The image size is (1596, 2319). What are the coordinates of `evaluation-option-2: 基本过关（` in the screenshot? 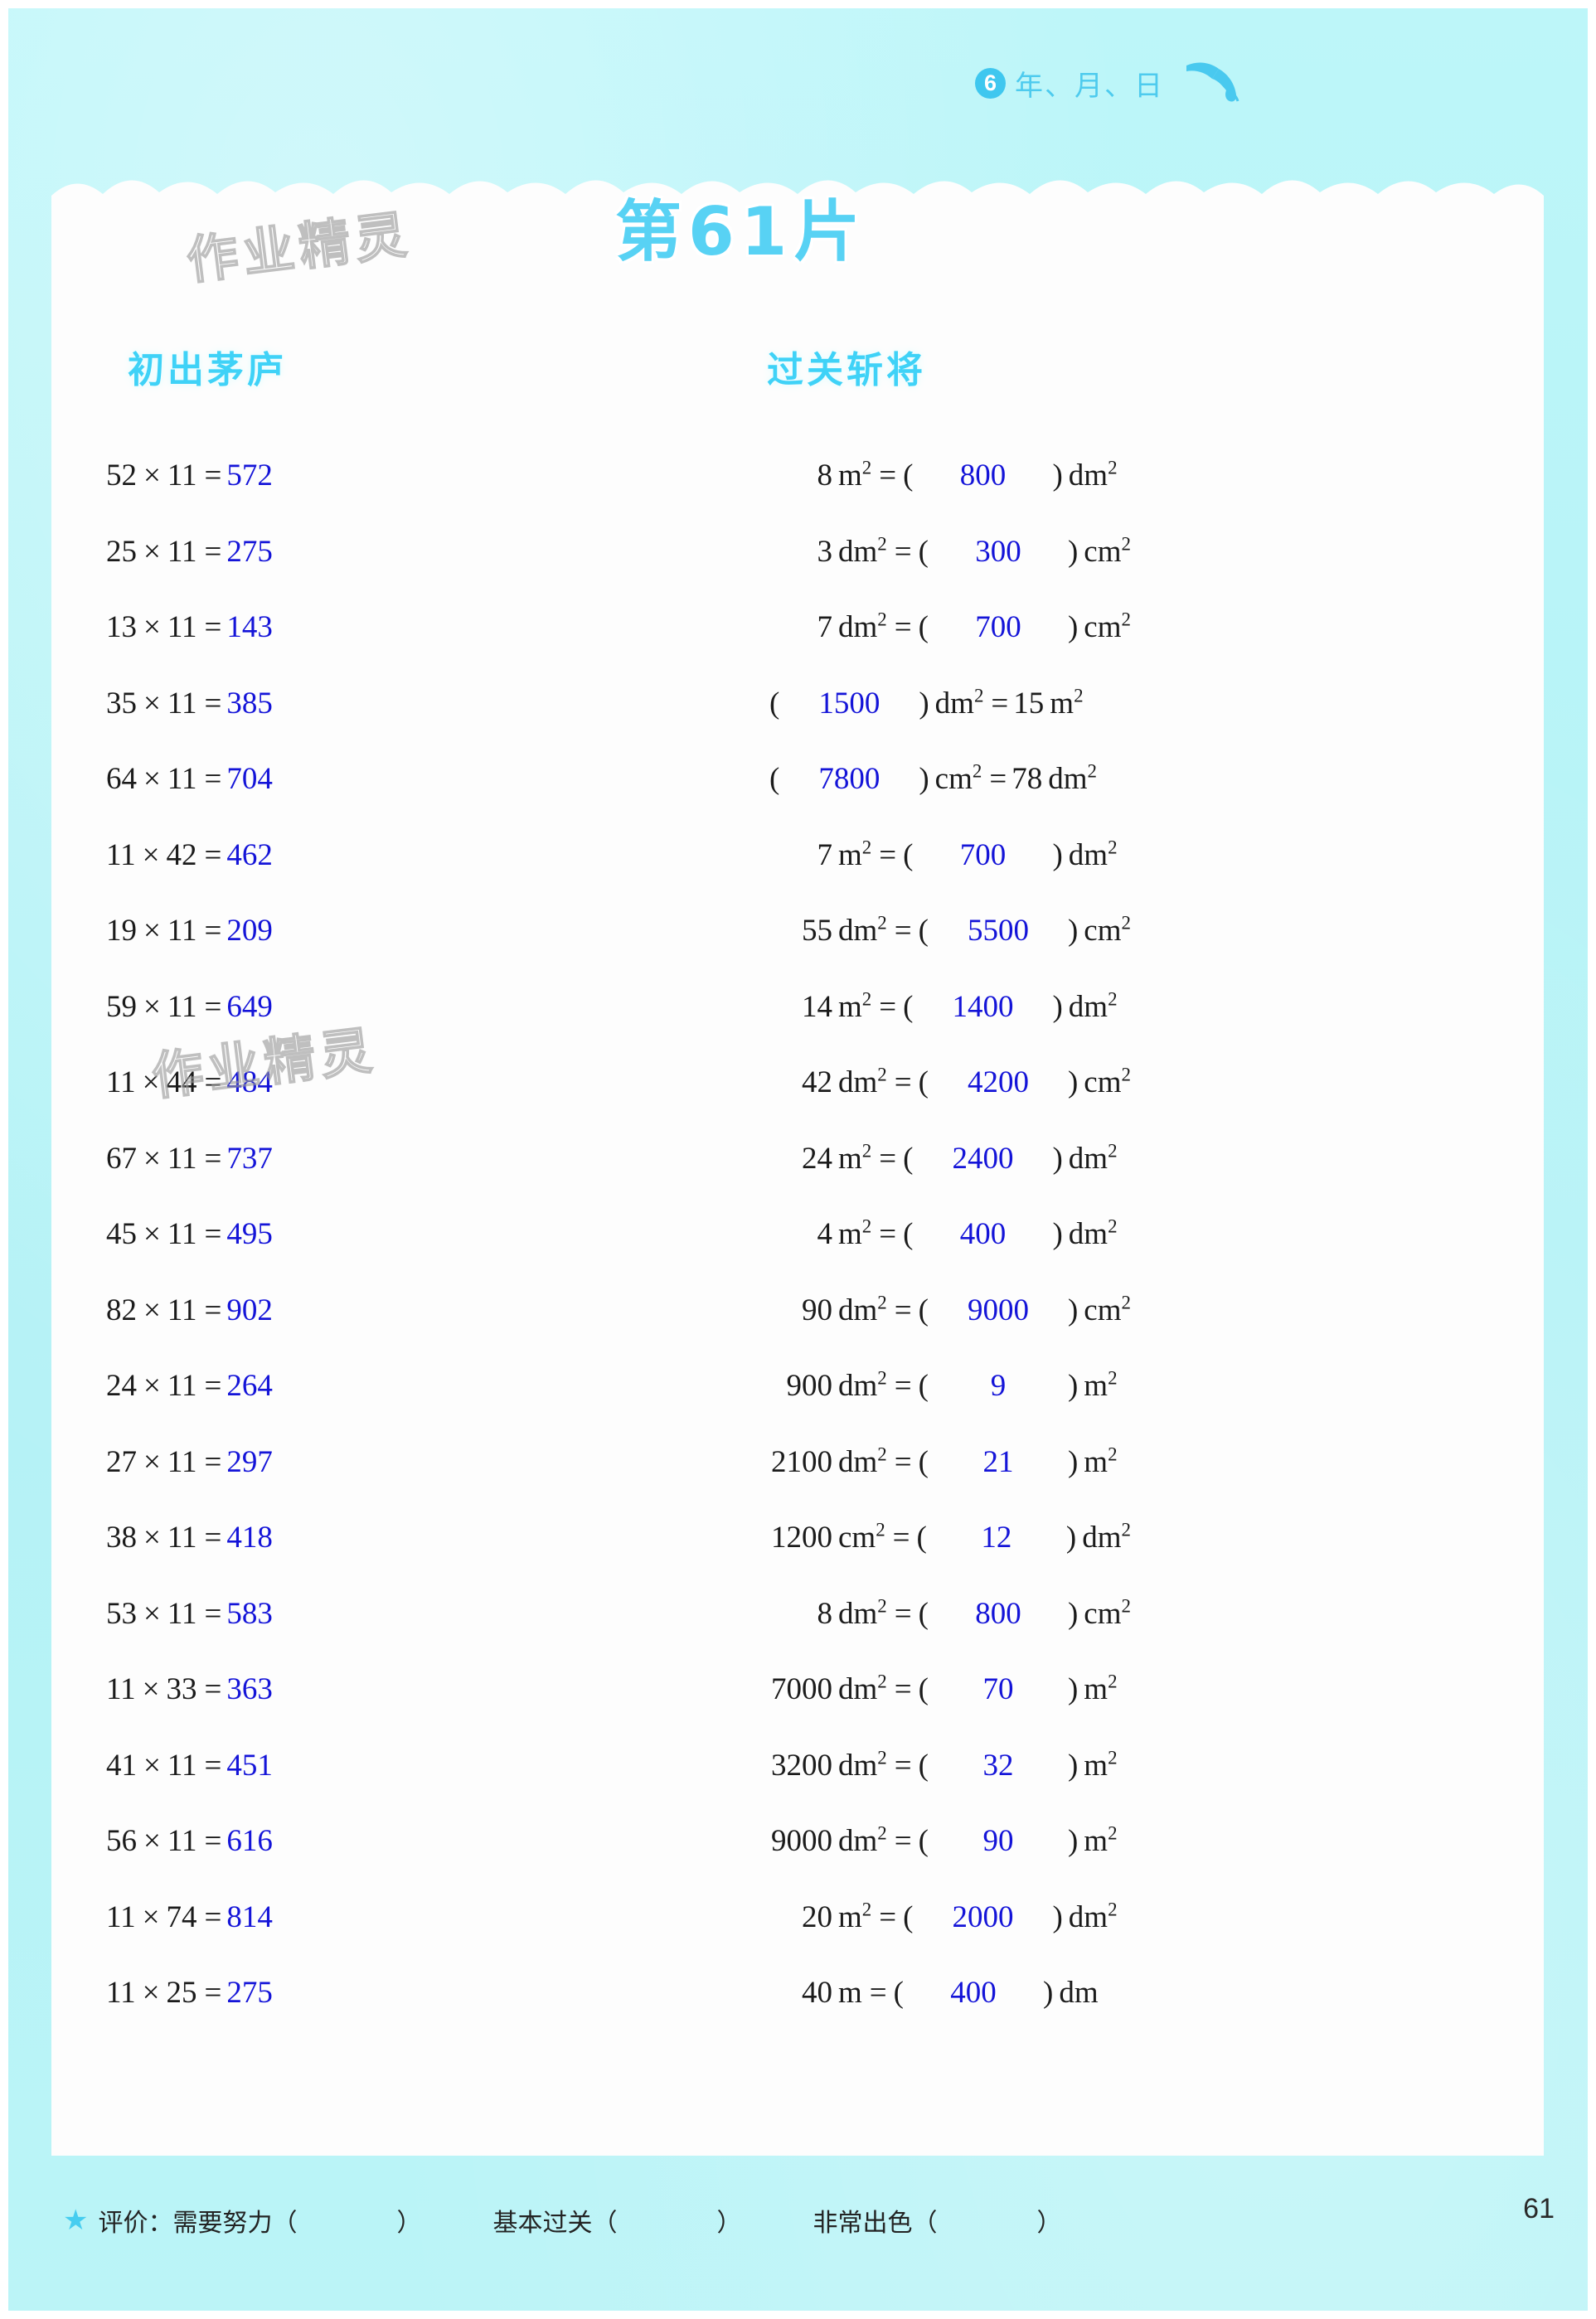 It's located at (555, 2223).